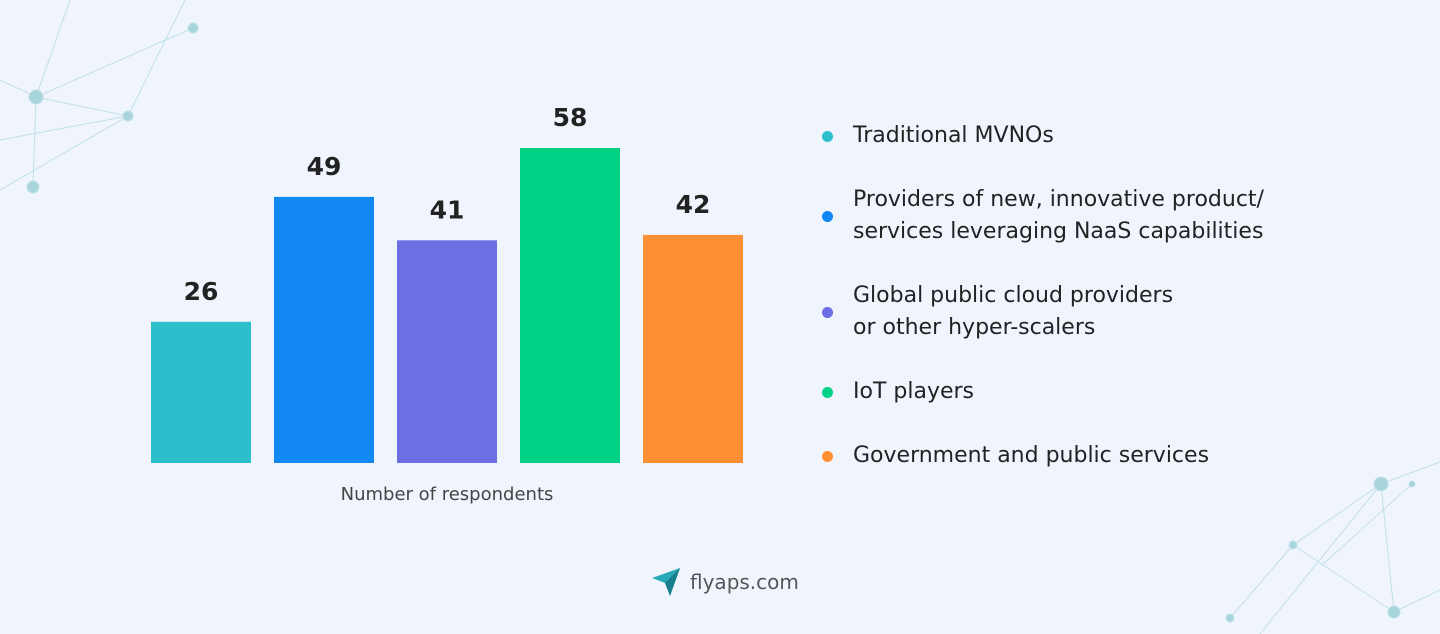 Image resolution: width=1440 pixels, height=634 pixels. Describe the element at coordinates (953, 135) in the screenshot. I see `legend-label: Traditional MVNOs` at that location.